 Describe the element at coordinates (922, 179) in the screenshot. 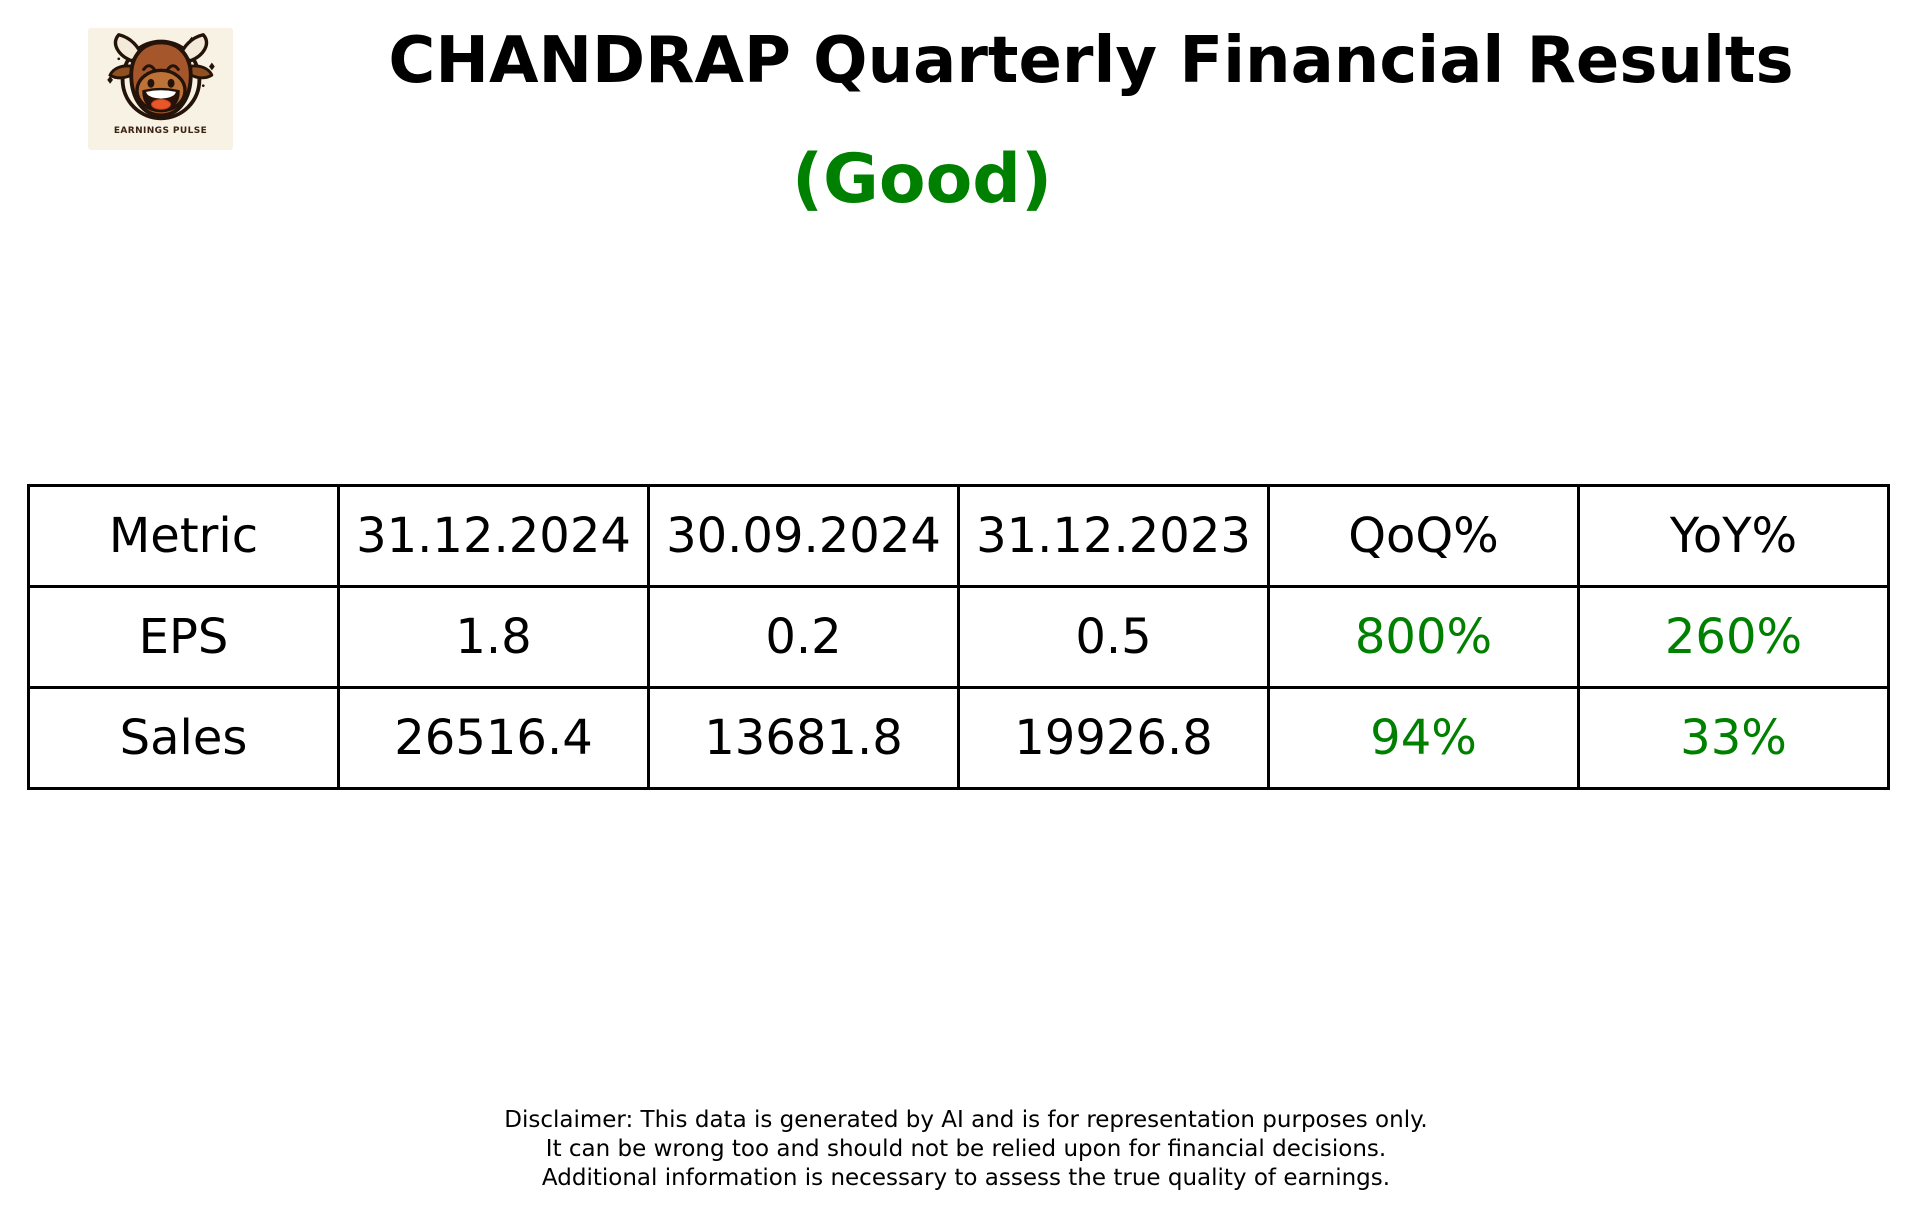

I see `quality-rating-label: (Good)` at that location.